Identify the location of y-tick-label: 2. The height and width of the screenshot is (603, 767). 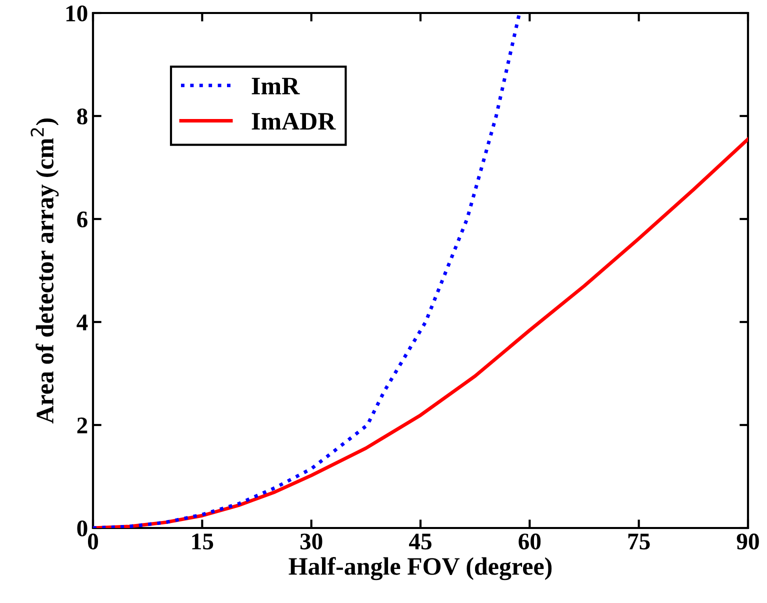
(82, 426).